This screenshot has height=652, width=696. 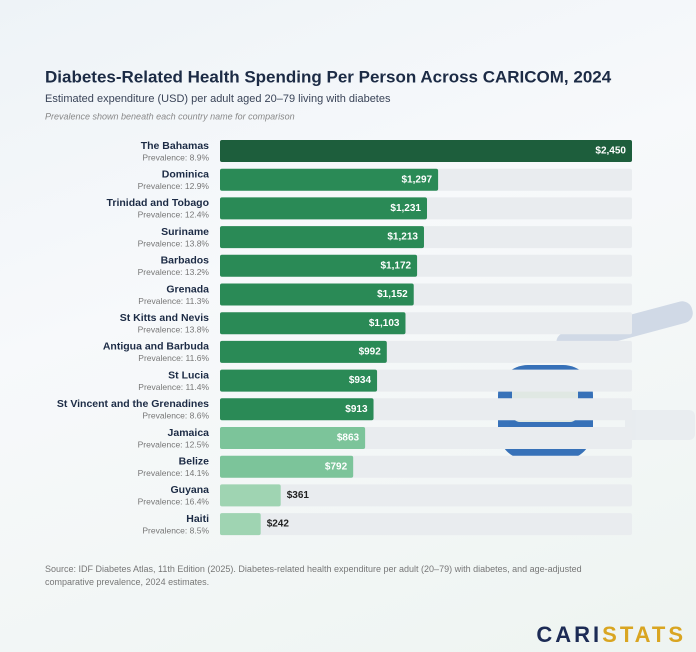 What do you see at coordinates (395, 265) in the screenshot?
I see `value-label: $1,172` at bounding box center [395, 265].